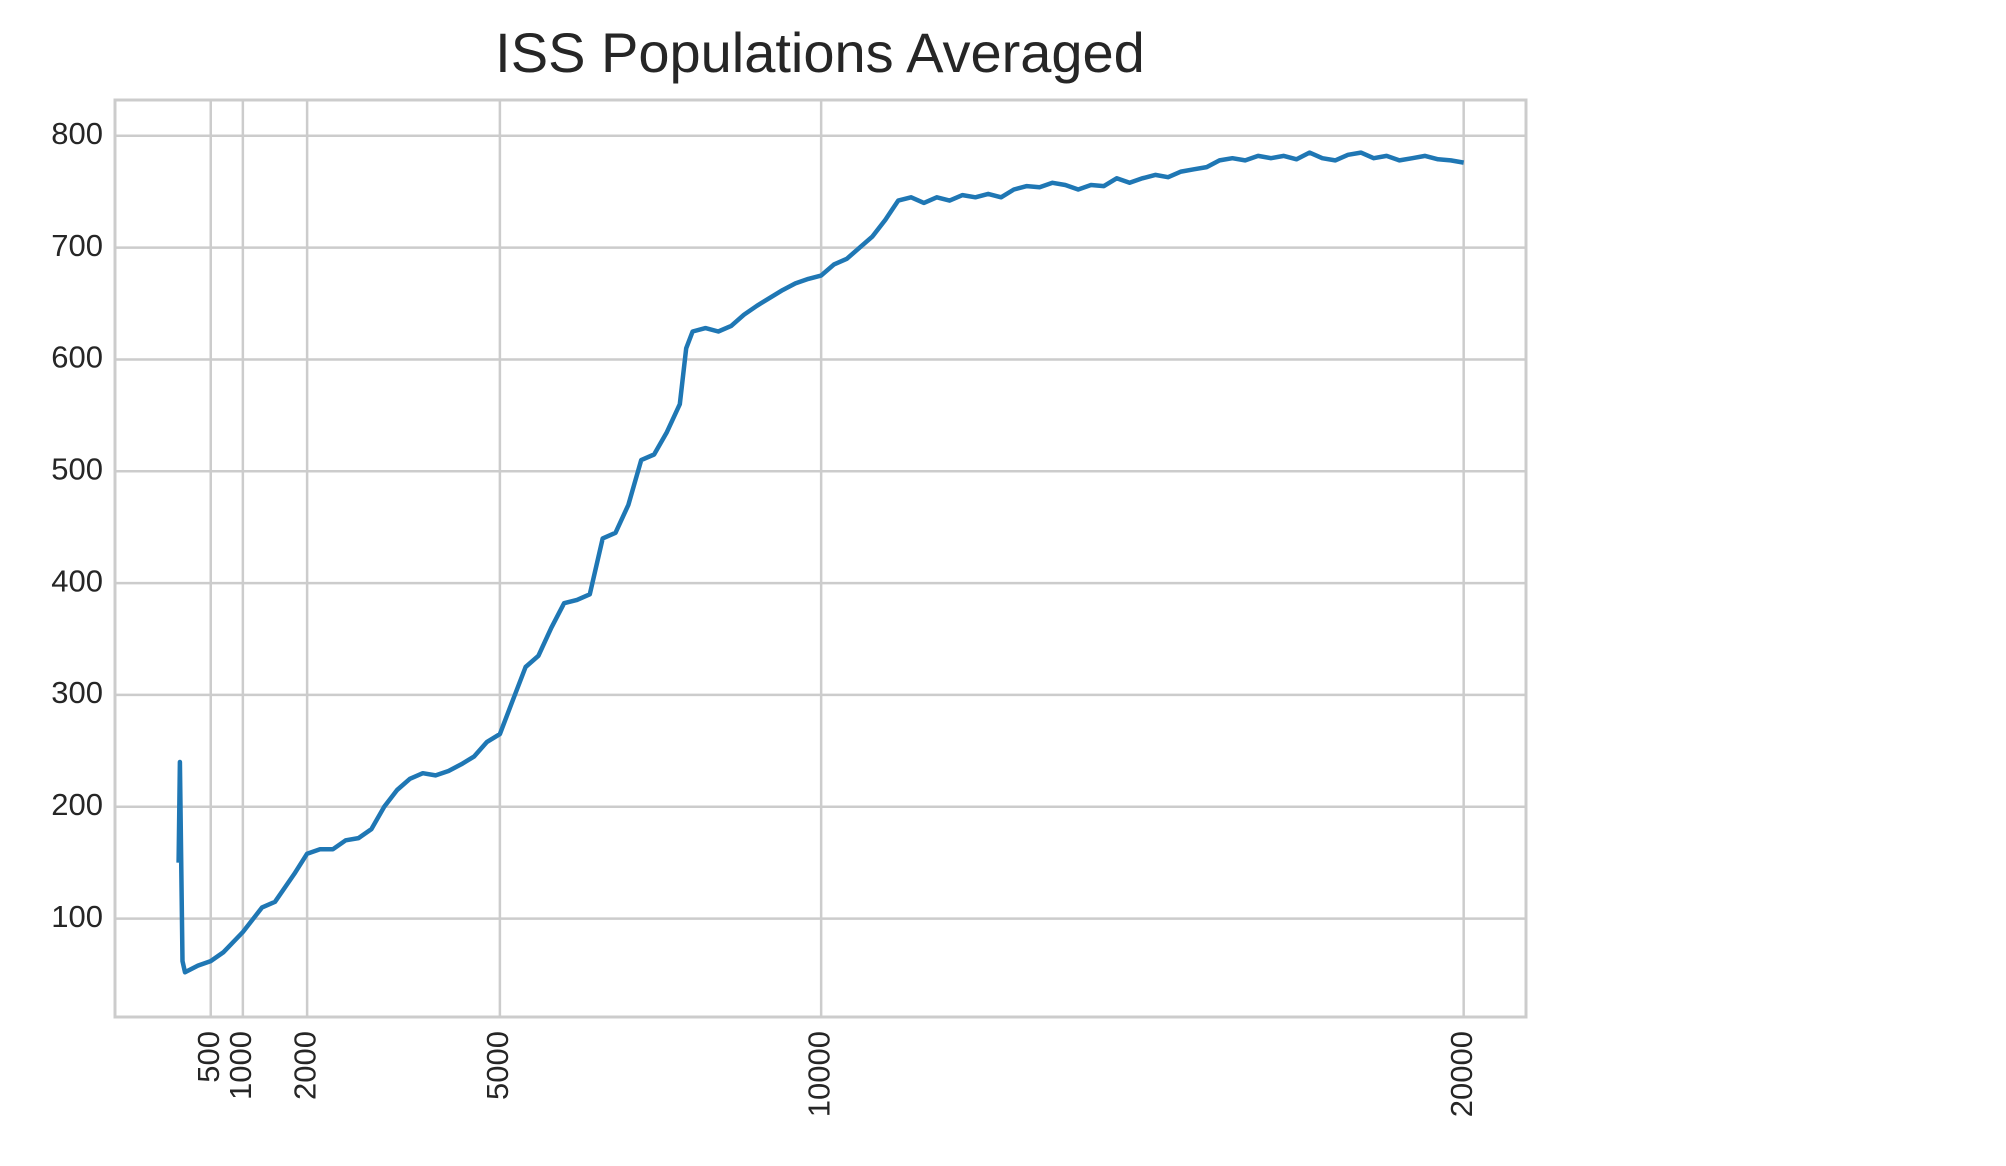  Describe the element at coordinates (208, 1057) in the screenshot. I see `x-tick-label: 500` at that location.